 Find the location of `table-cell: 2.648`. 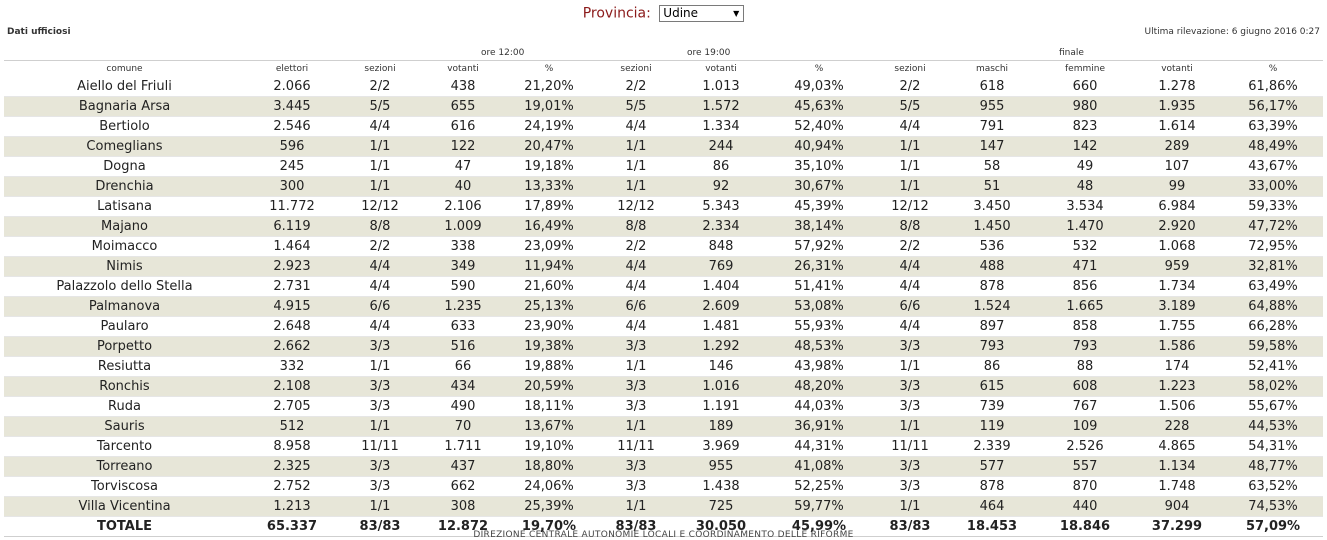

table-cell: 2.648 is located at coordinates (292, 326).